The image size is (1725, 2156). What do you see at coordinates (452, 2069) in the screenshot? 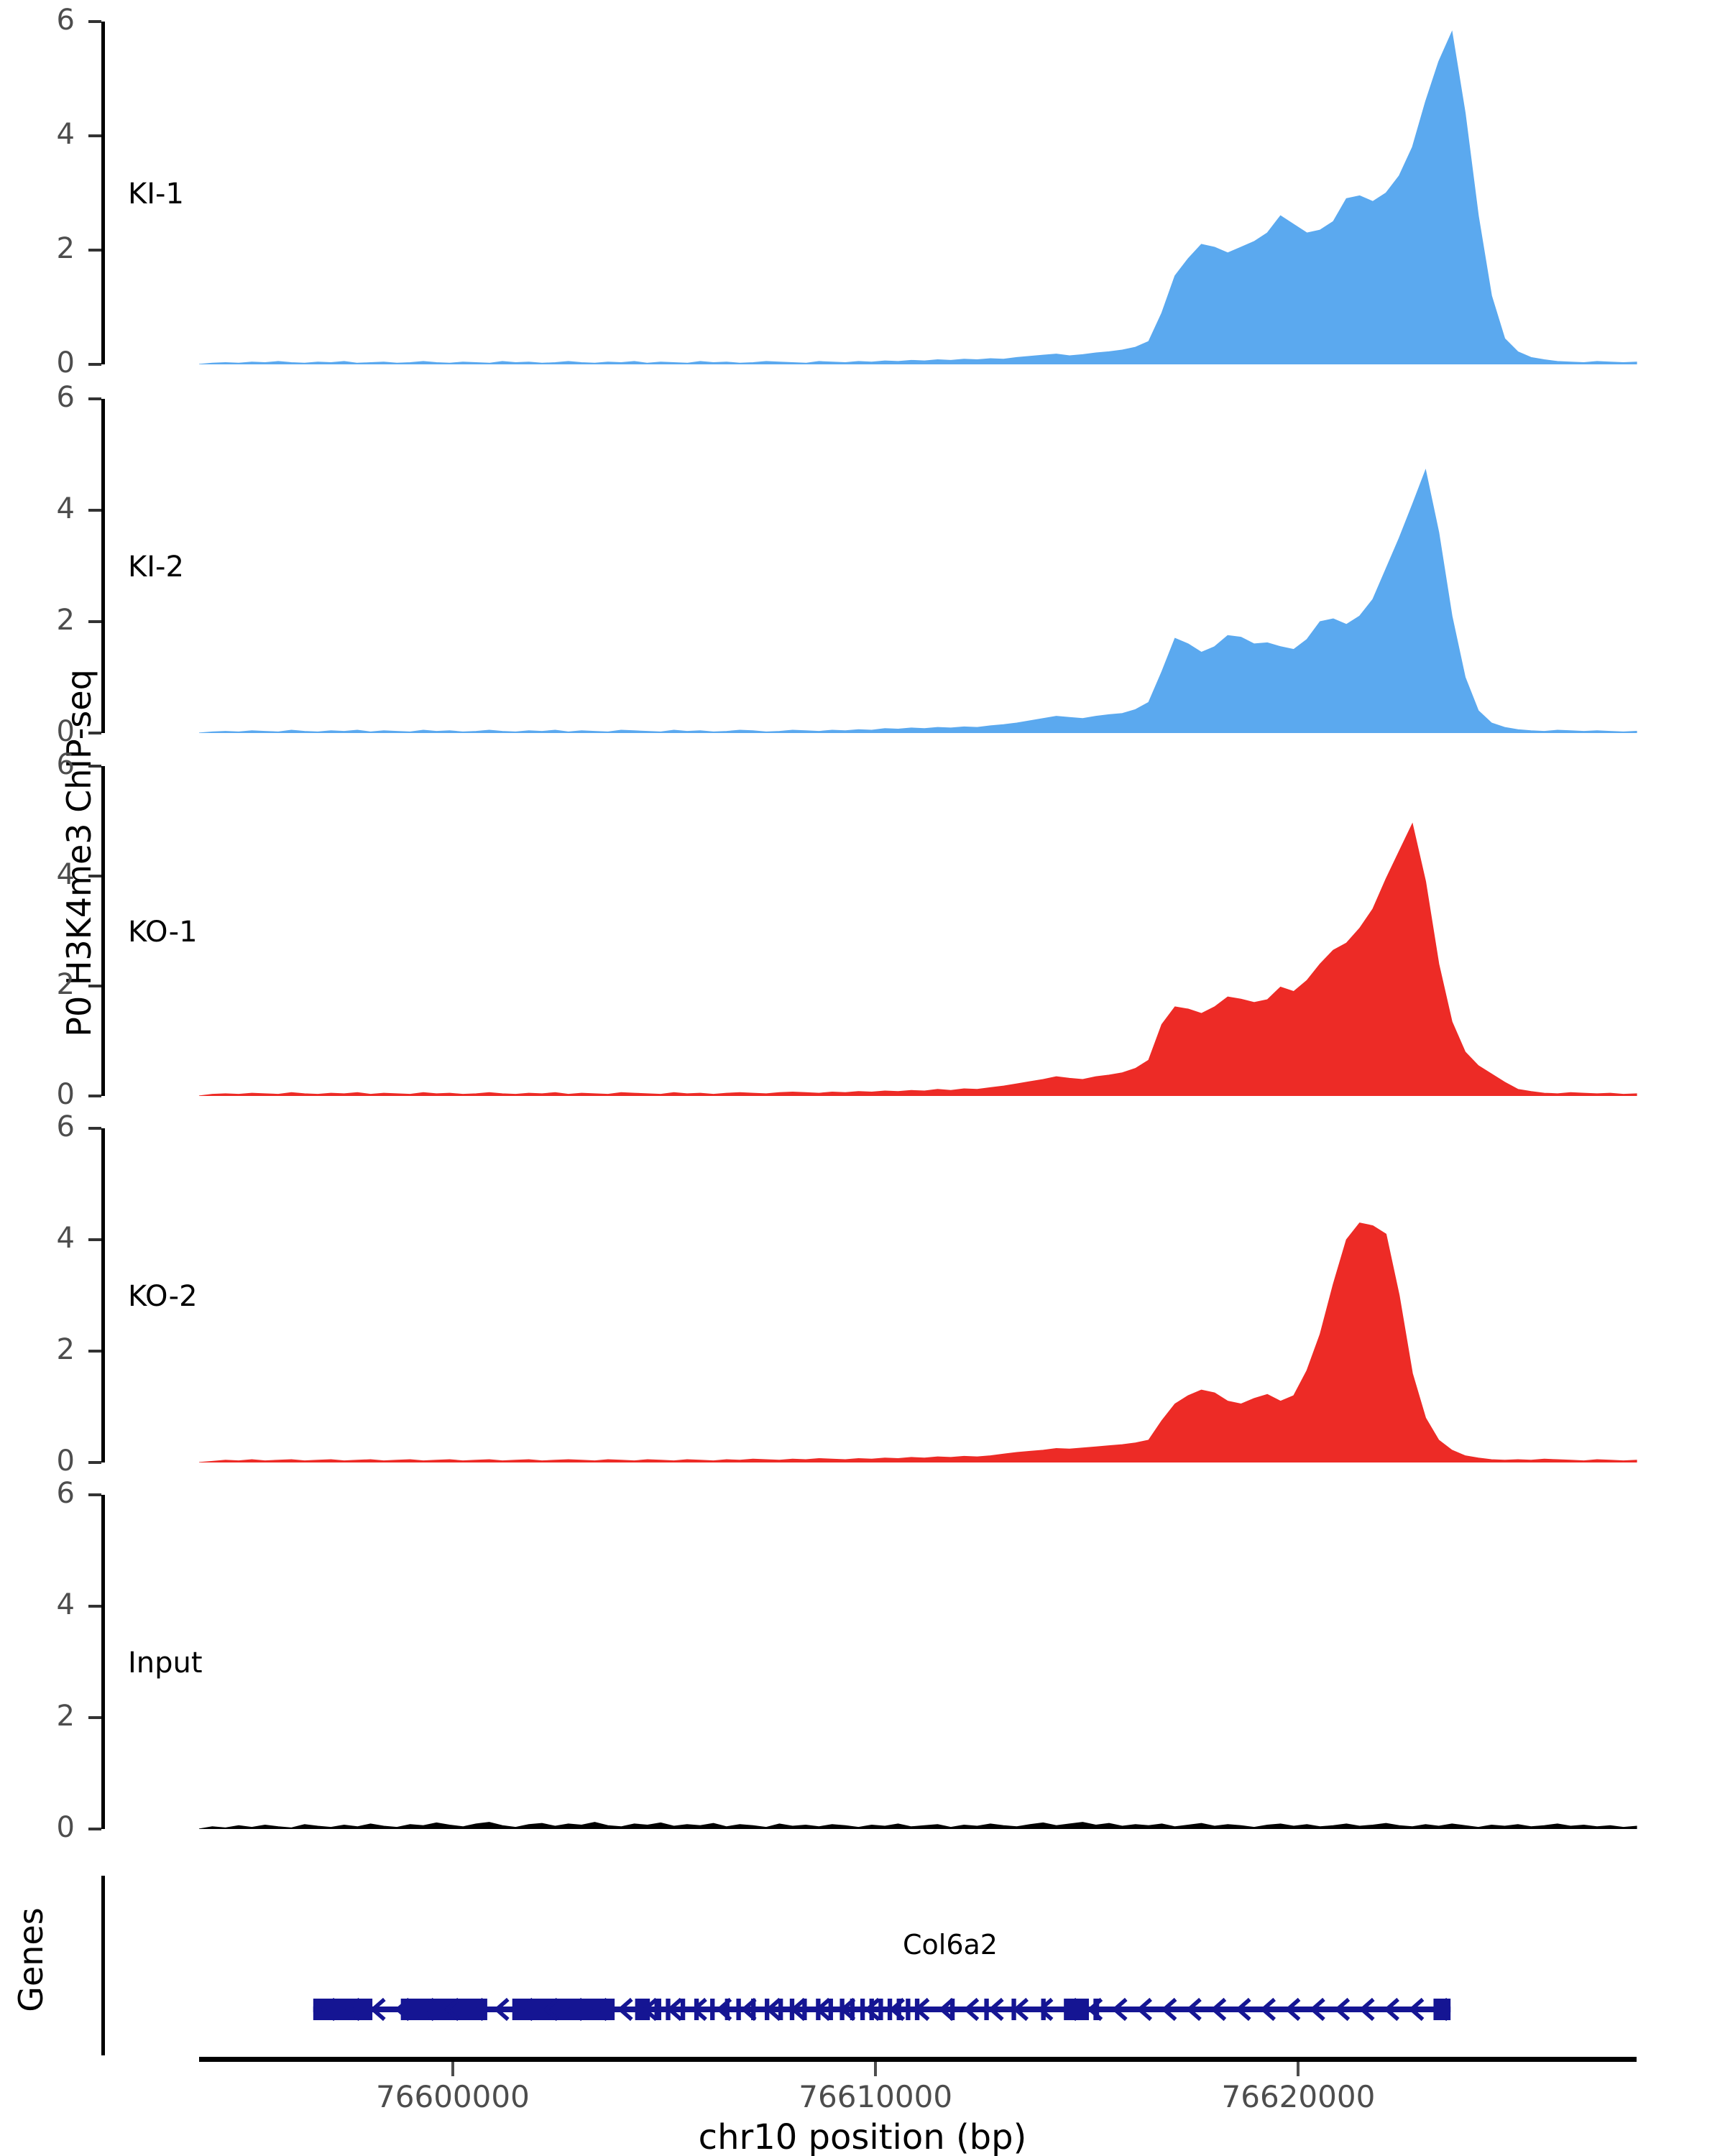
I see `x-tick` at bounding box center [452, 2069].